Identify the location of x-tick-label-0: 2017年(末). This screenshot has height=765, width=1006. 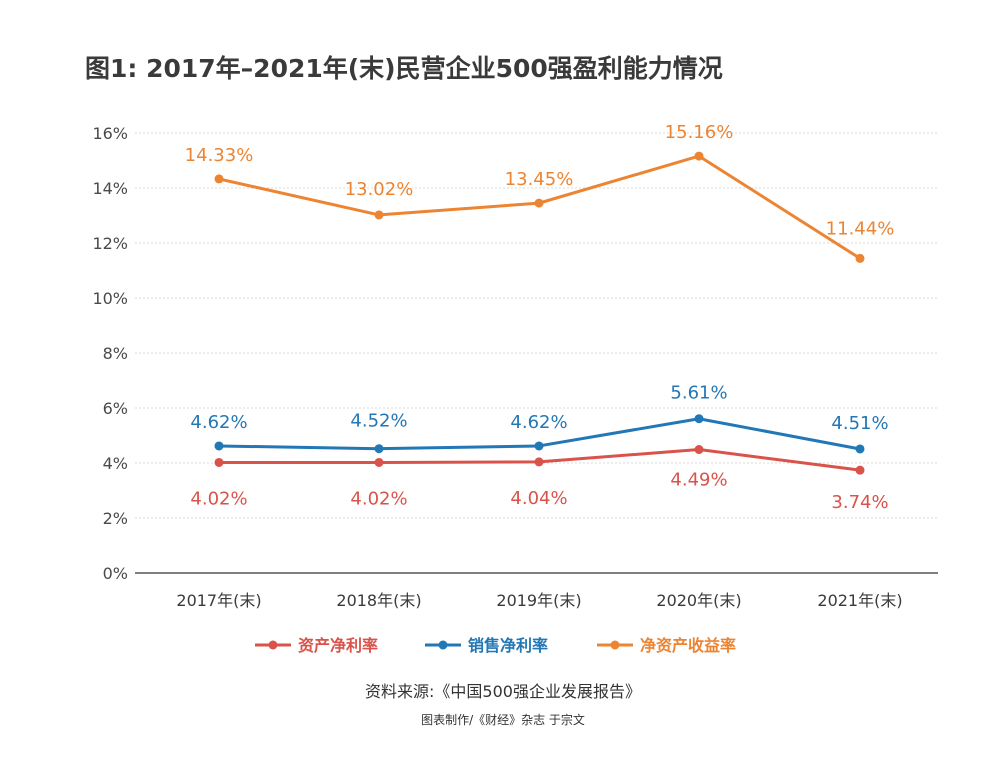
(218, 600).